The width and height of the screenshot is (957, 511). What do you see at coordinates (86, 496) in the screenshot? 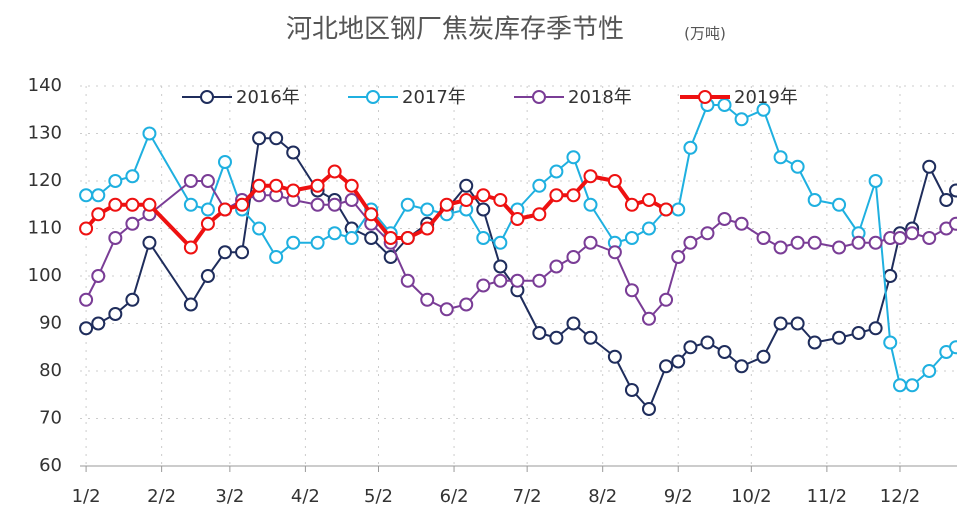
I see `x-tick-label: 1/2` at bounding box center [86, 496].